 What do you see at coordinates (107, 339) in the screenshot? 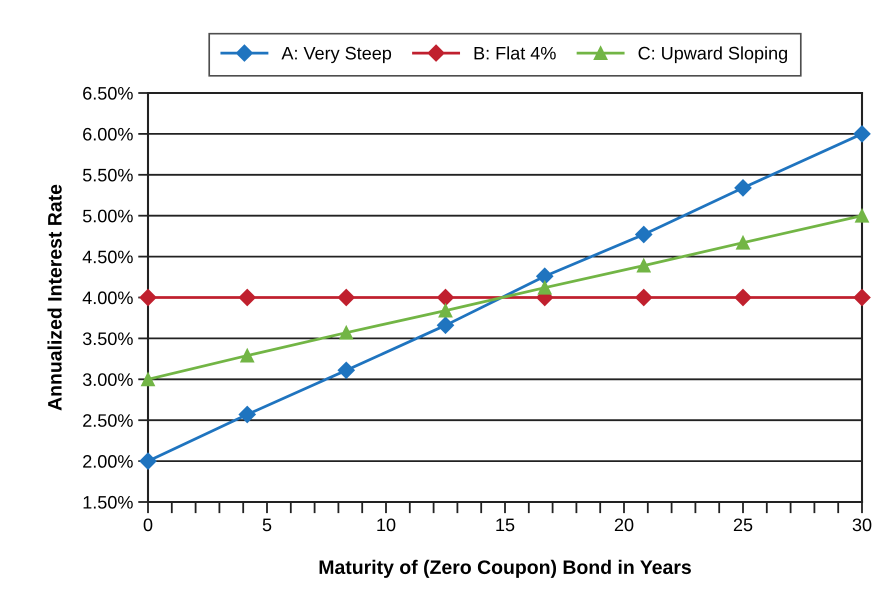
I see `y-tick-label: 3.50%` at bounding box center [107, 339].